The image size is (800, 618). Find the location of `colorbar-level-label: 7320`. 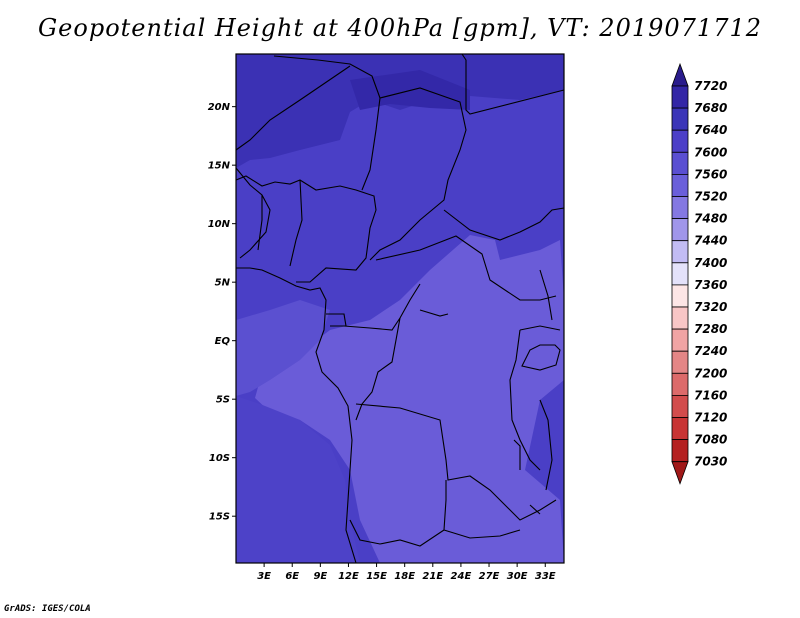

colorbar-level-label: 7320 is located at coordinates (710, 307).